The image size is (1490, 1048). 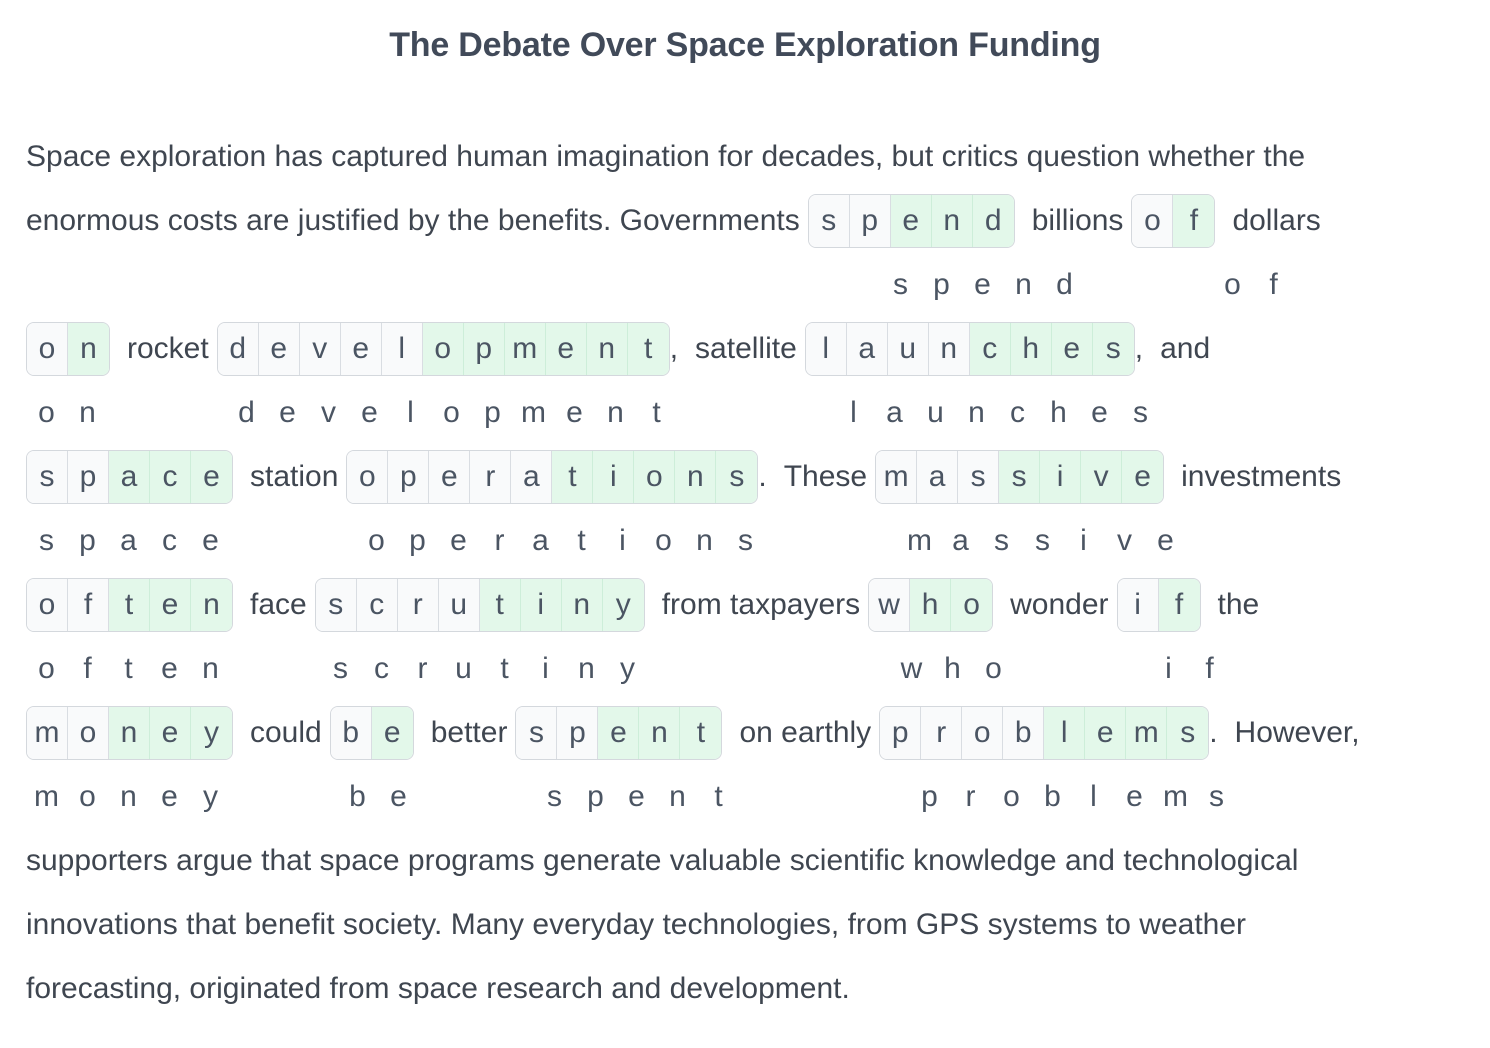 I want to click on letter-cell: u, so click(x=459, y=605).